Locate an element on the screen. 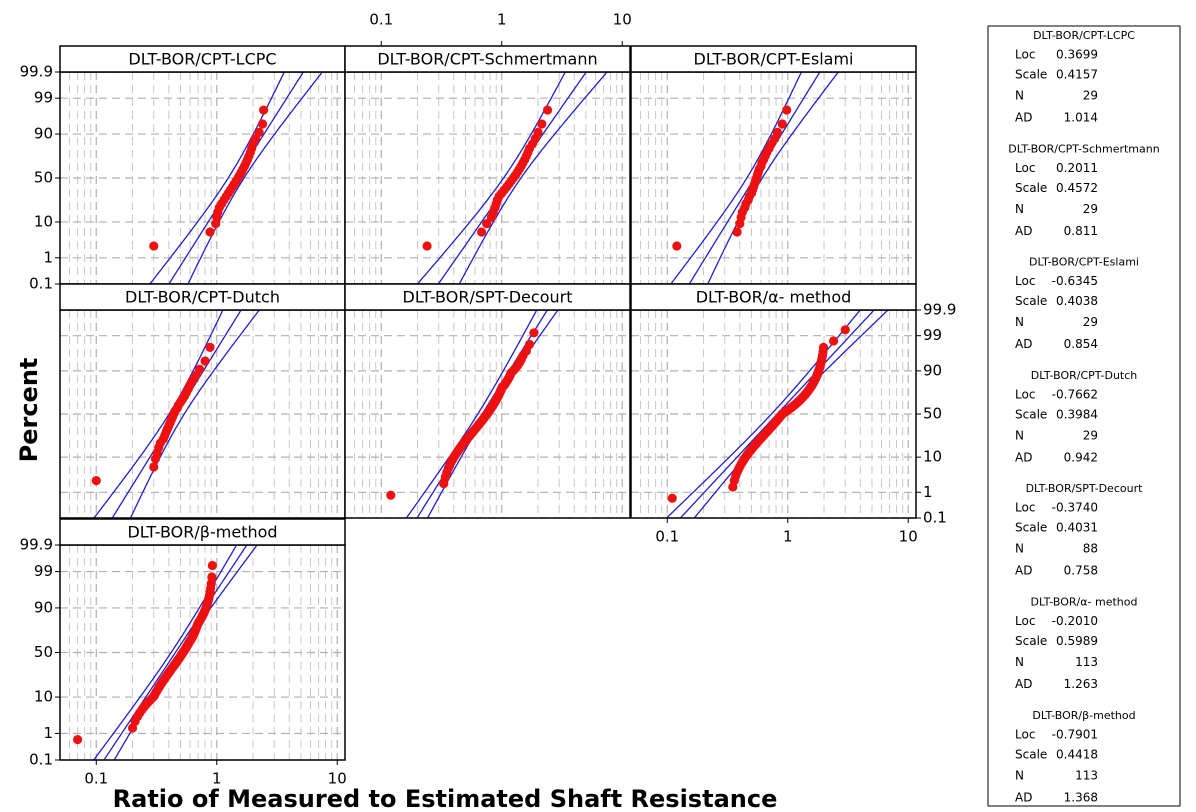 Image resolution: width=1196 pixels, height=812 pixels. legend-header: DLT-BOR/α- method is located at coordinates (1084, 602).